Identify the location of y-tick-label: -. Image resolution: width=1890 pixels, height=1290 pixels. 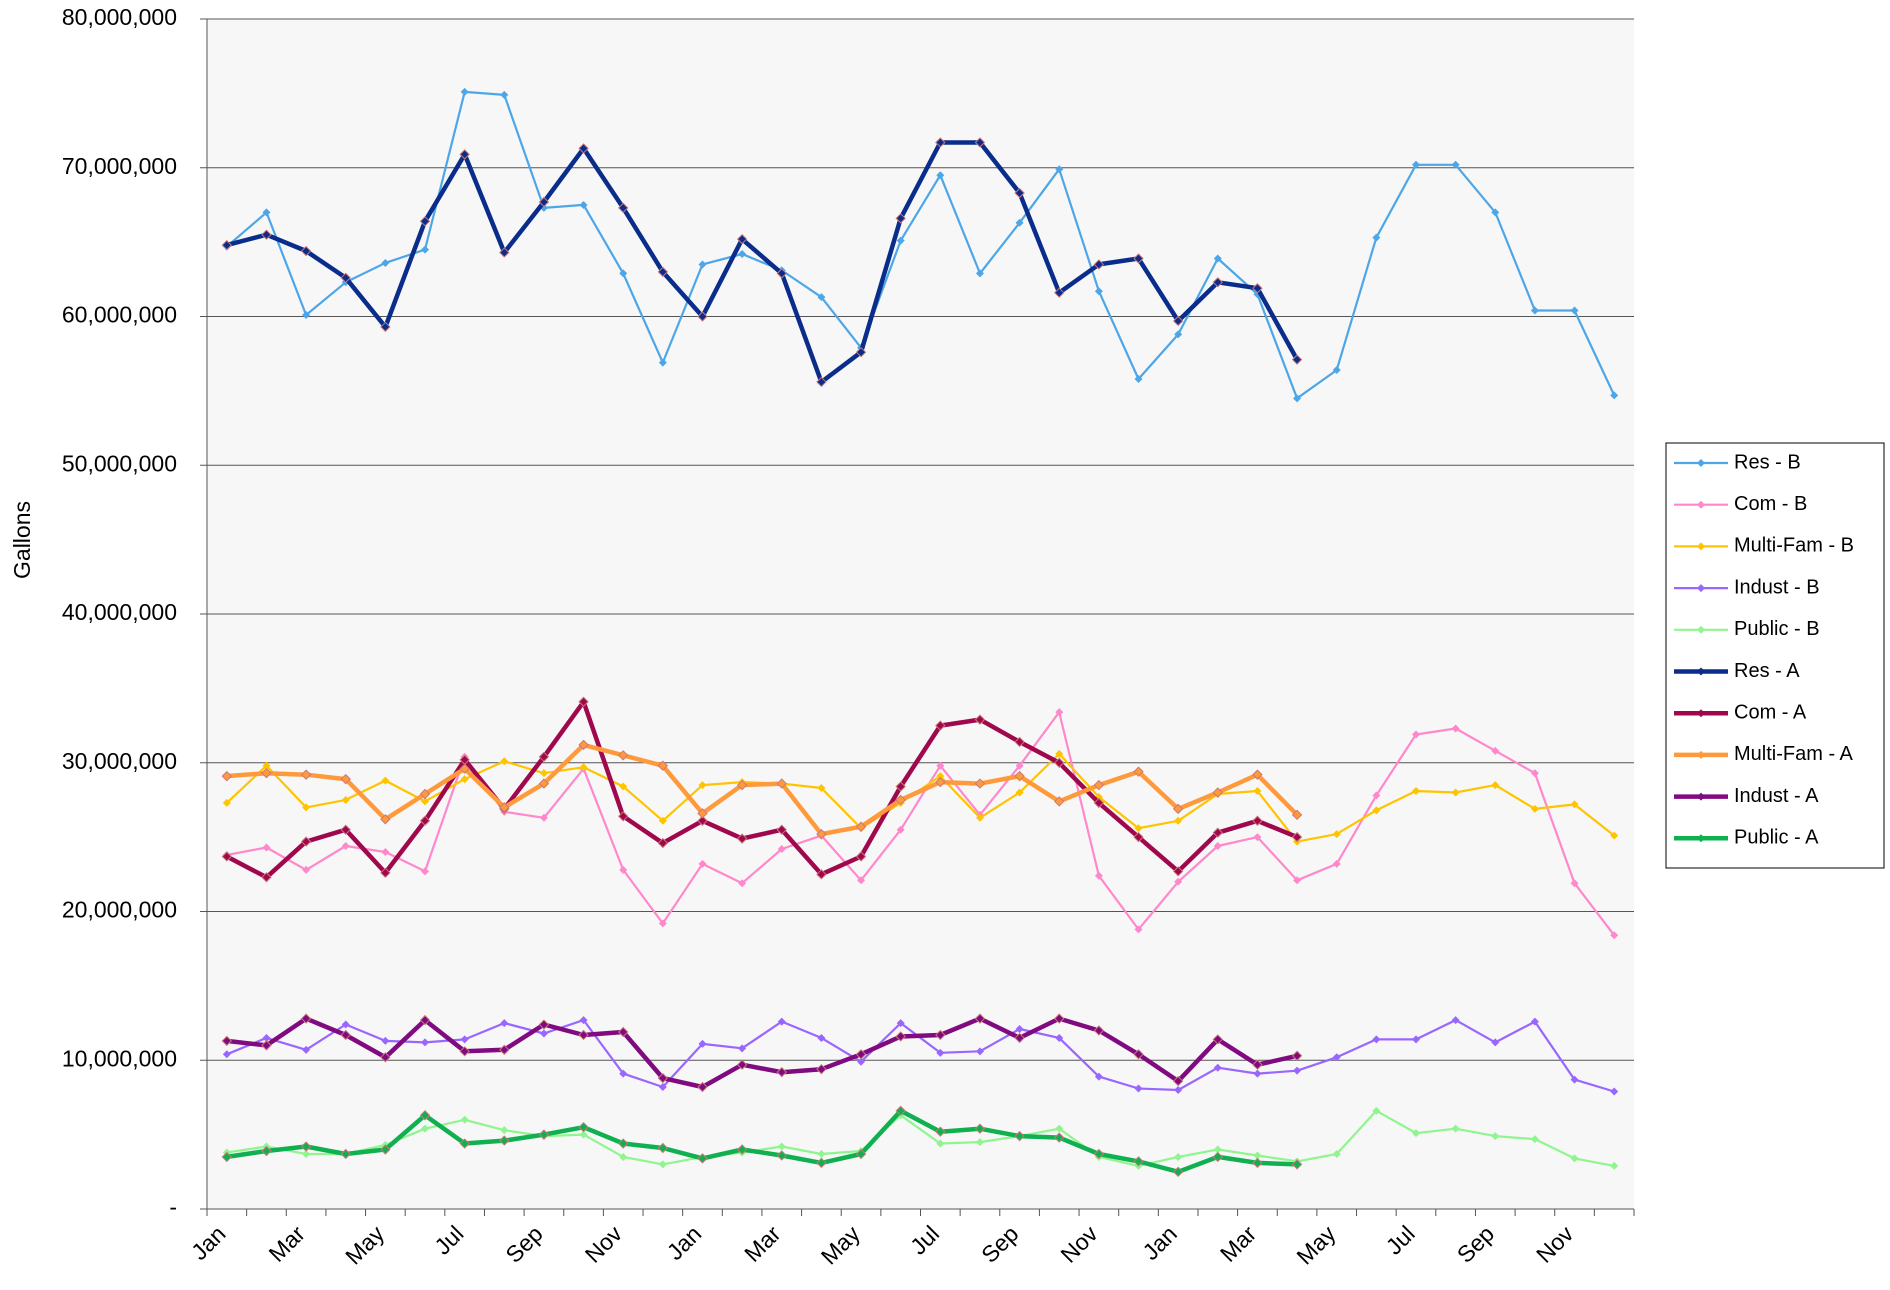
(173, 1207).